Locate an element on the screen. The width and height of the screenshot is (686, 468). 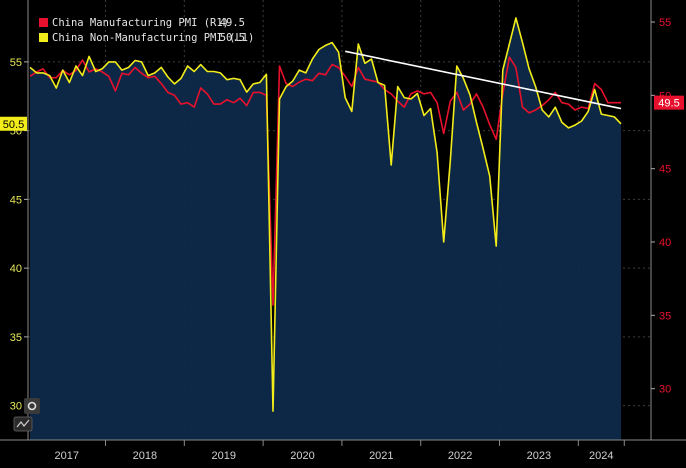
right-tick-label-5: 55 is located at coordinates (665, 23).